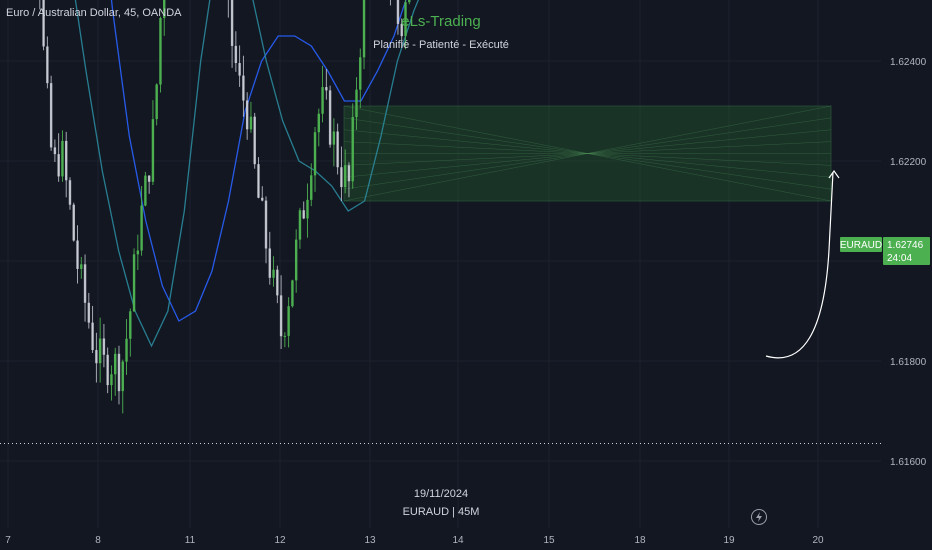  Describe the element at coordinates (441, 45) in the screenshot. I see `brand-tagline: Planifié - Patienté - Exécuté` at that location.